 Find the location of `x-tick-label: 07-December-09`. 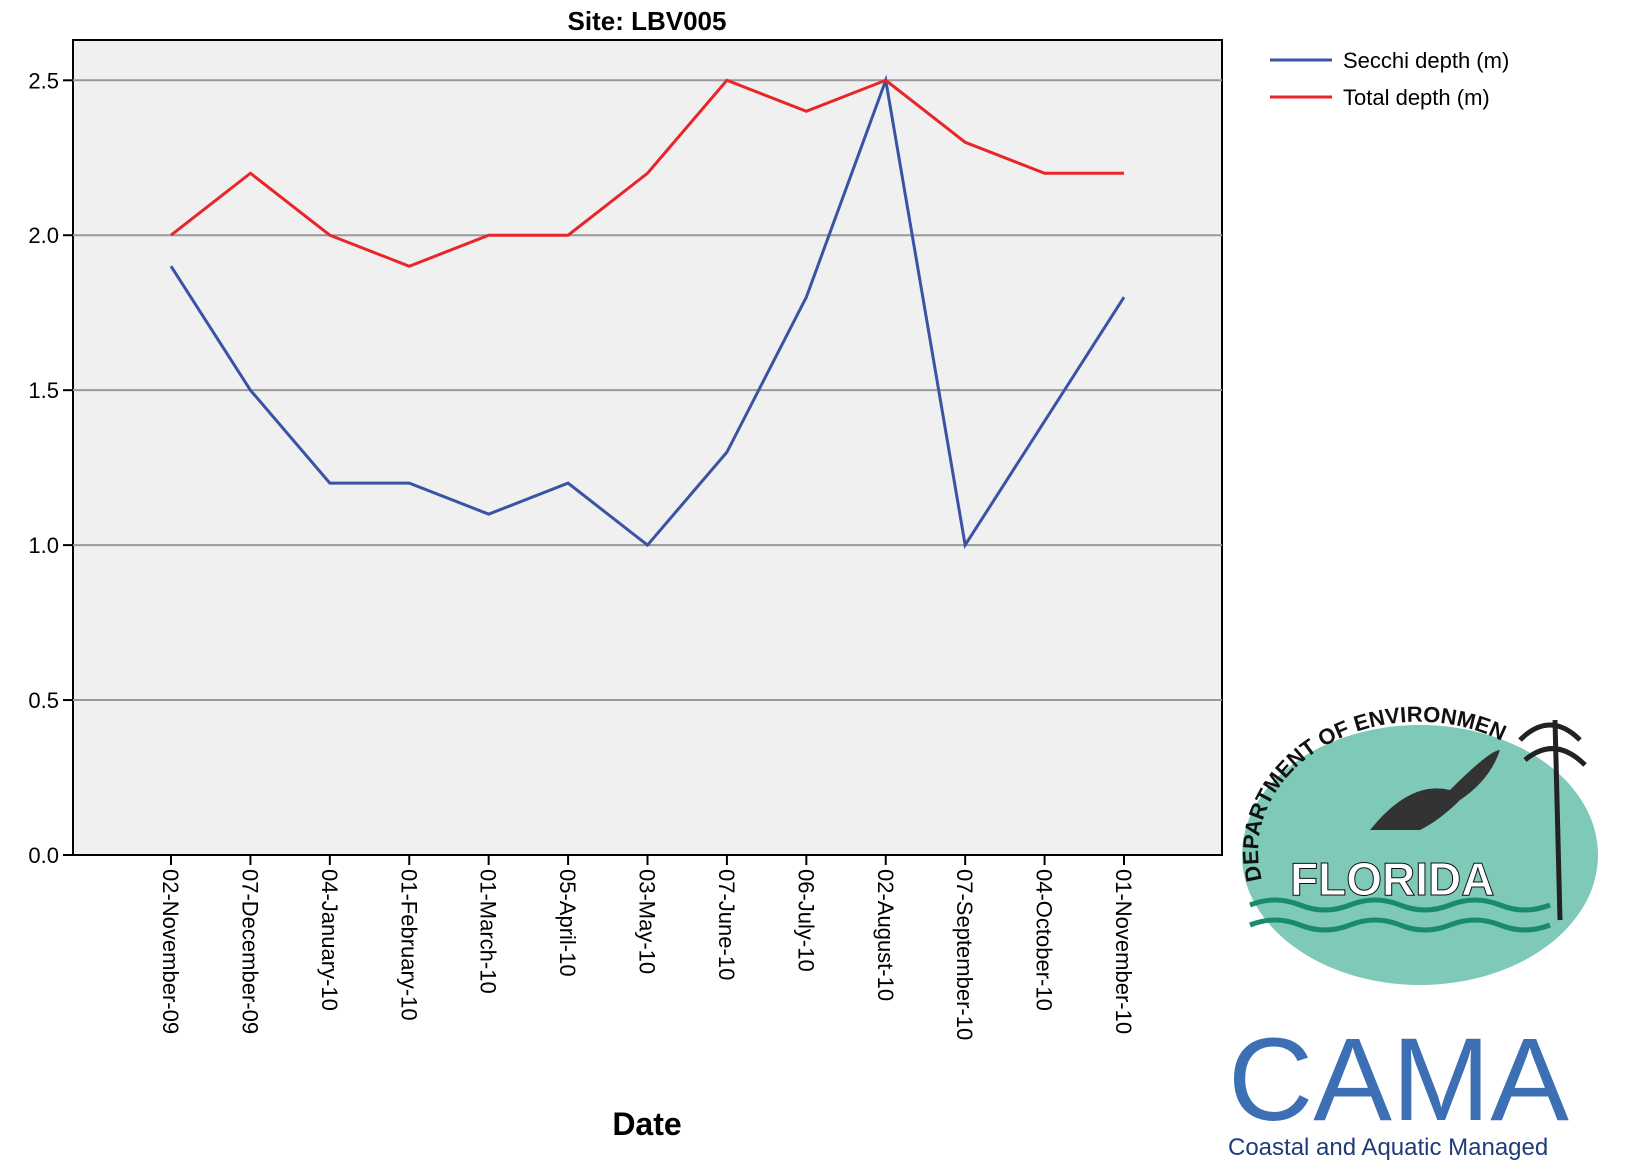

x-tick-label: 07-December-09 is located at coordinates (249, 951).